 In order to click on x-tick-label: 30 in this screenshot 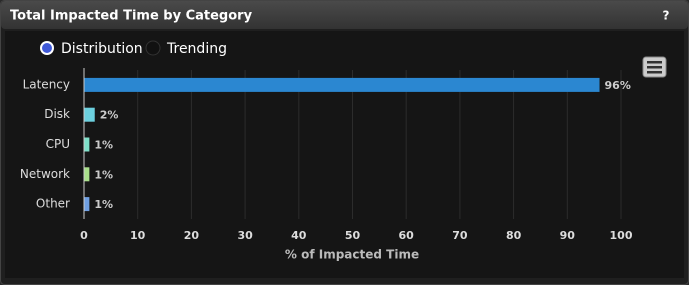, I will do `click(245, 235)`.